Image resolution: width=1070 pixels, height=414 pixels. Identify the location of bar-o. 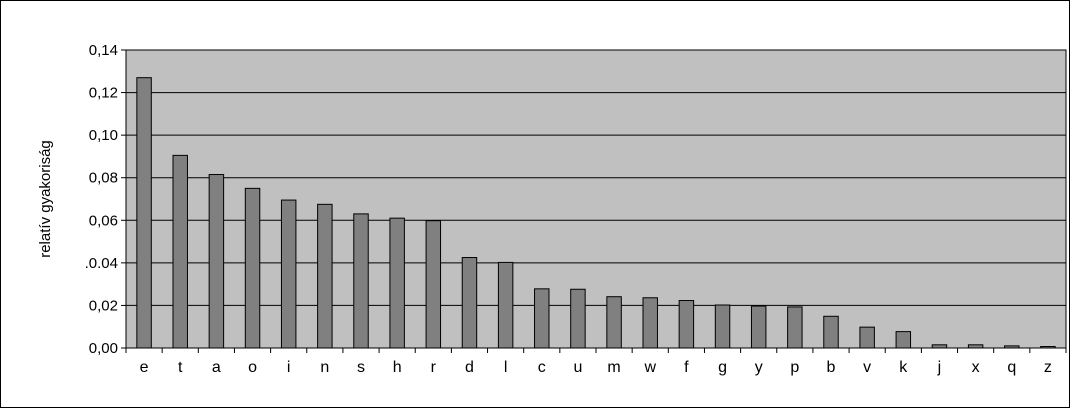
(252, 268).